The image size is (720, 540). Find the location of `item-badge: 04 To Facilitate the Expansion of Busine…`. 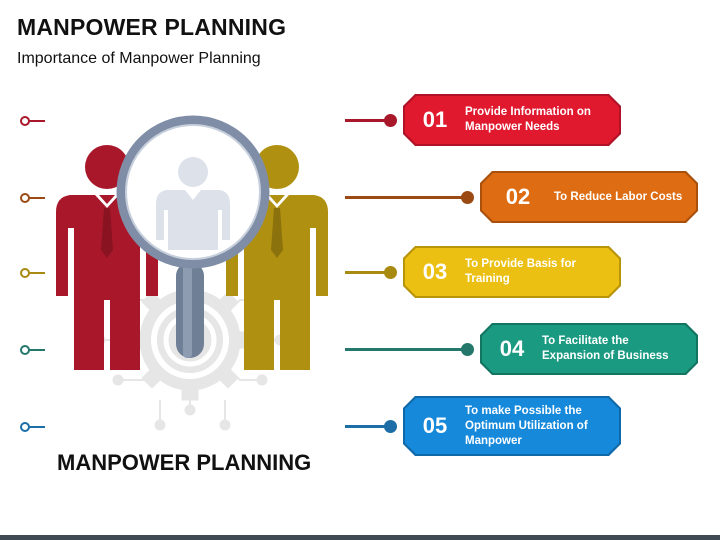

item-badge: 04 To Facilitate the Expansion of Busine… is located at coordinates (589, 349).